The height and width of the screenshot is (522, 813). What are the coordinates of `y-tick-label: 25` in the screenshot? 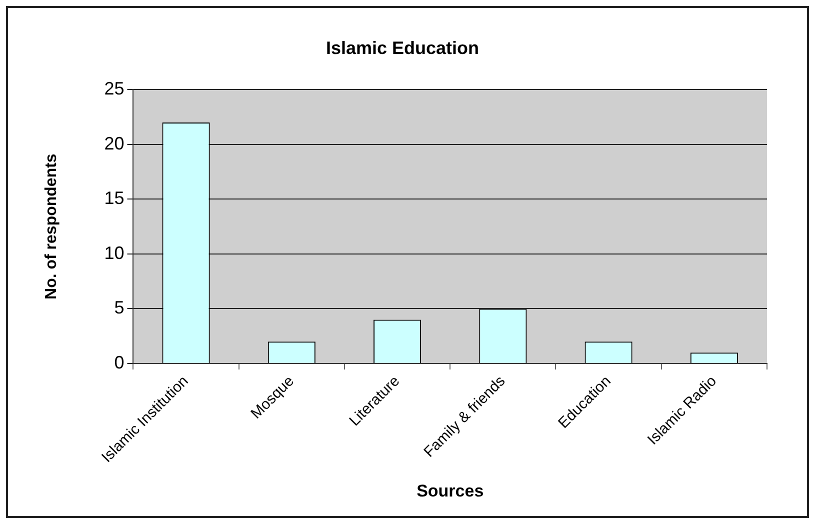 It's located at (114, 88).